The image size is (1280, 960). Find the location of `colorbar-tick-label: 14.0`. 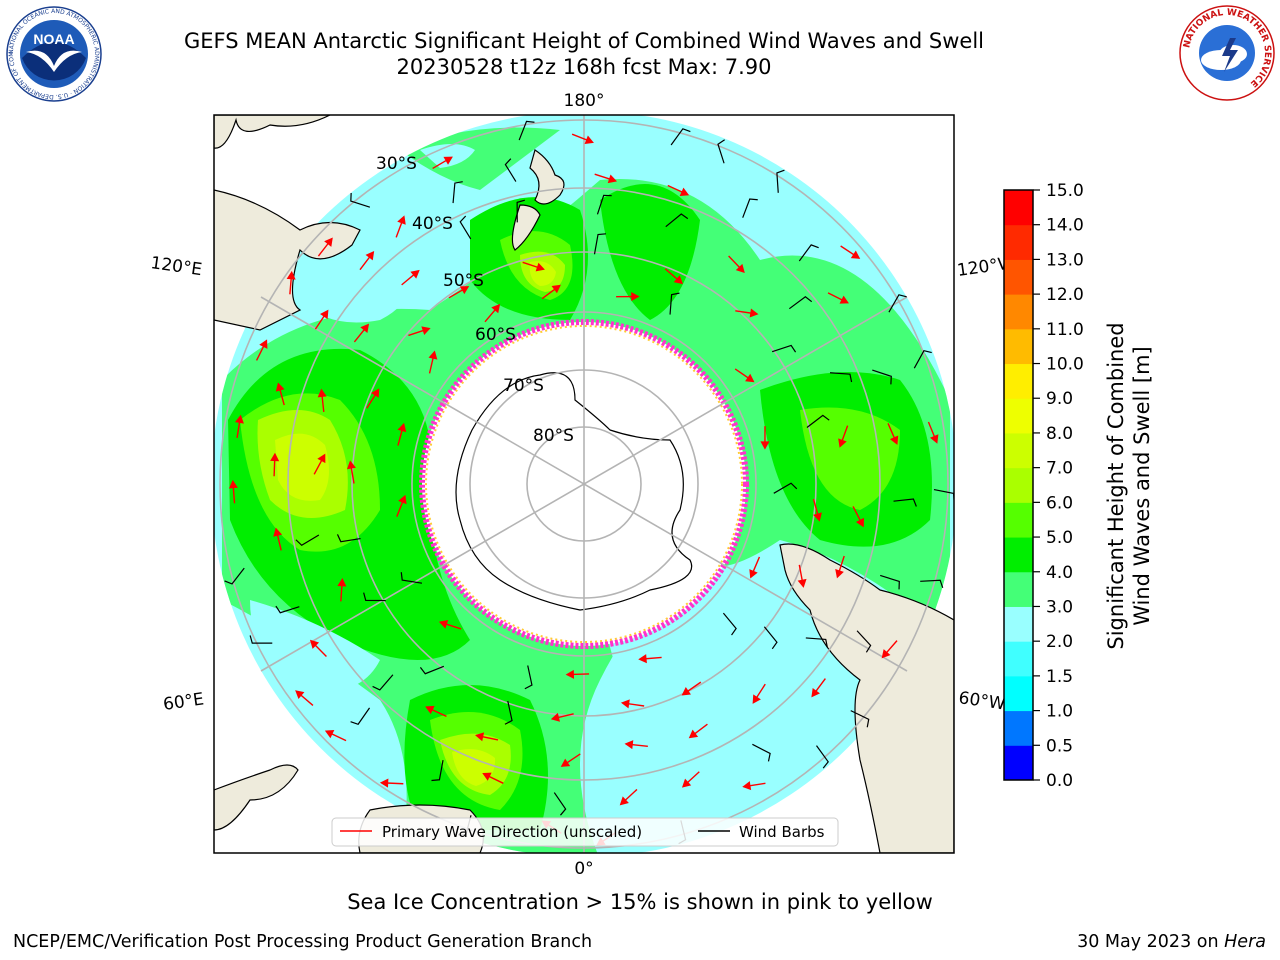

colorbar-tick-label: 14.0 is located at coordinates (1065, 226).